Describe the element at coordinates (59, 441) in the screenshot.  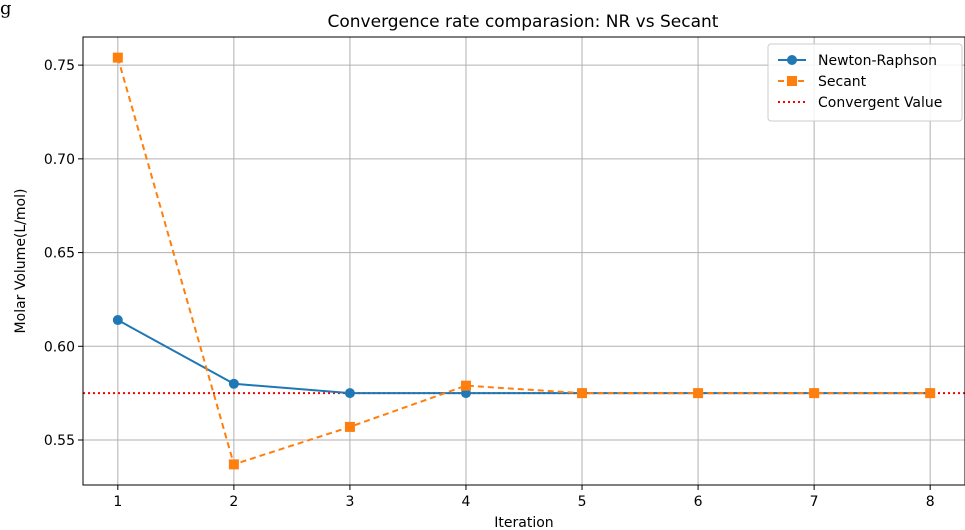
I see `y-tick-label: 0.55` at that location.